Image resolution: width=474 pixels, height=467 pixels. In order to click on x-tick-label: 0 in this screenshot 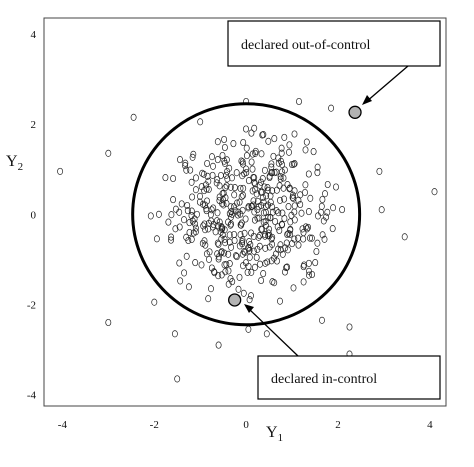, I will do `click(246, 425)`.